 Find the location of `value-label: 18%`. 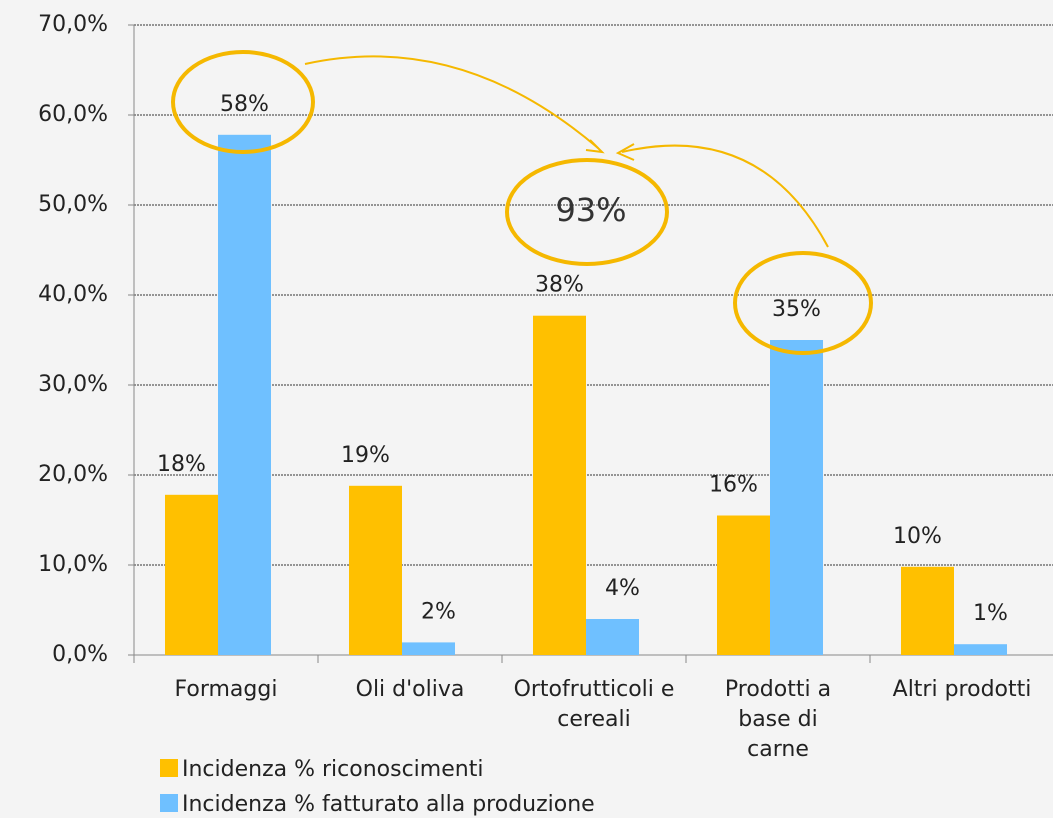

value-label: 18% is located at coordinates (181, 464).